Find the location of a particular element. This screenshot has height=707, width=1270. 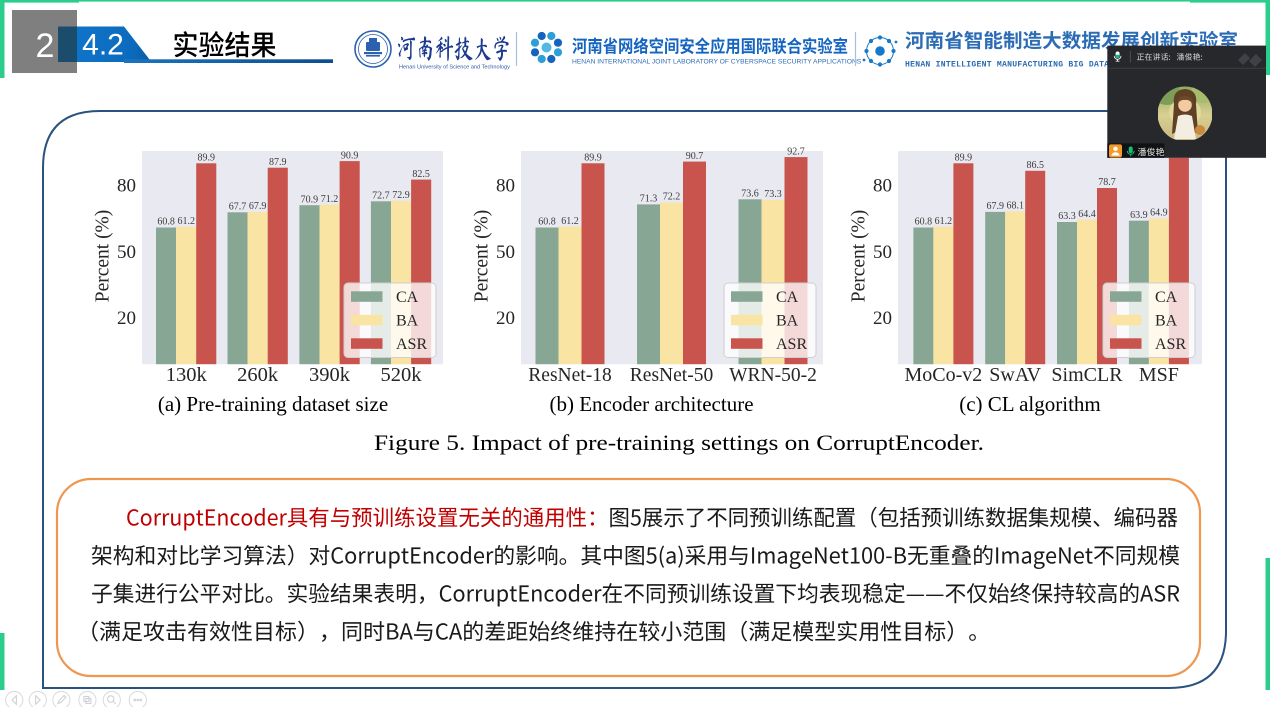

svg-text: 260k is located at coordinates (258, 375).